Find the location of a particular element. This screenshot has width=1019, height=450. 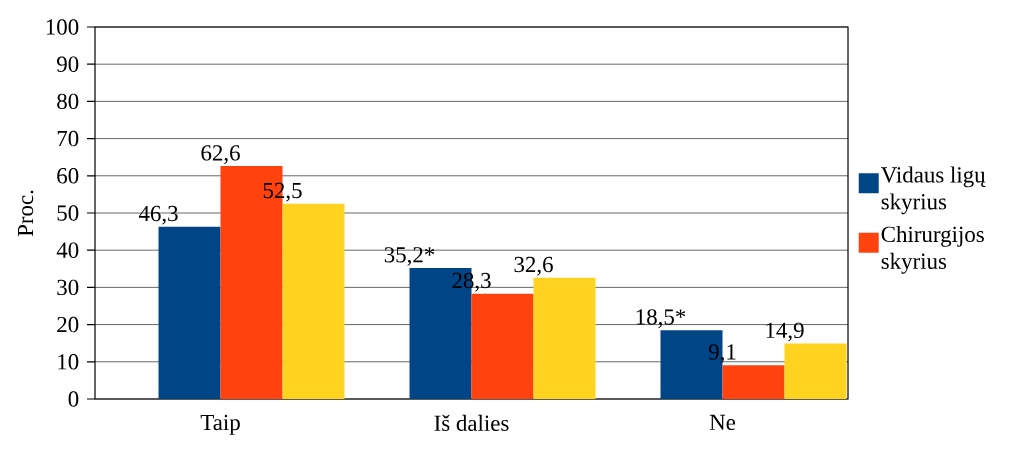

data-label: 46,3 is located at coordinates (158, 215).